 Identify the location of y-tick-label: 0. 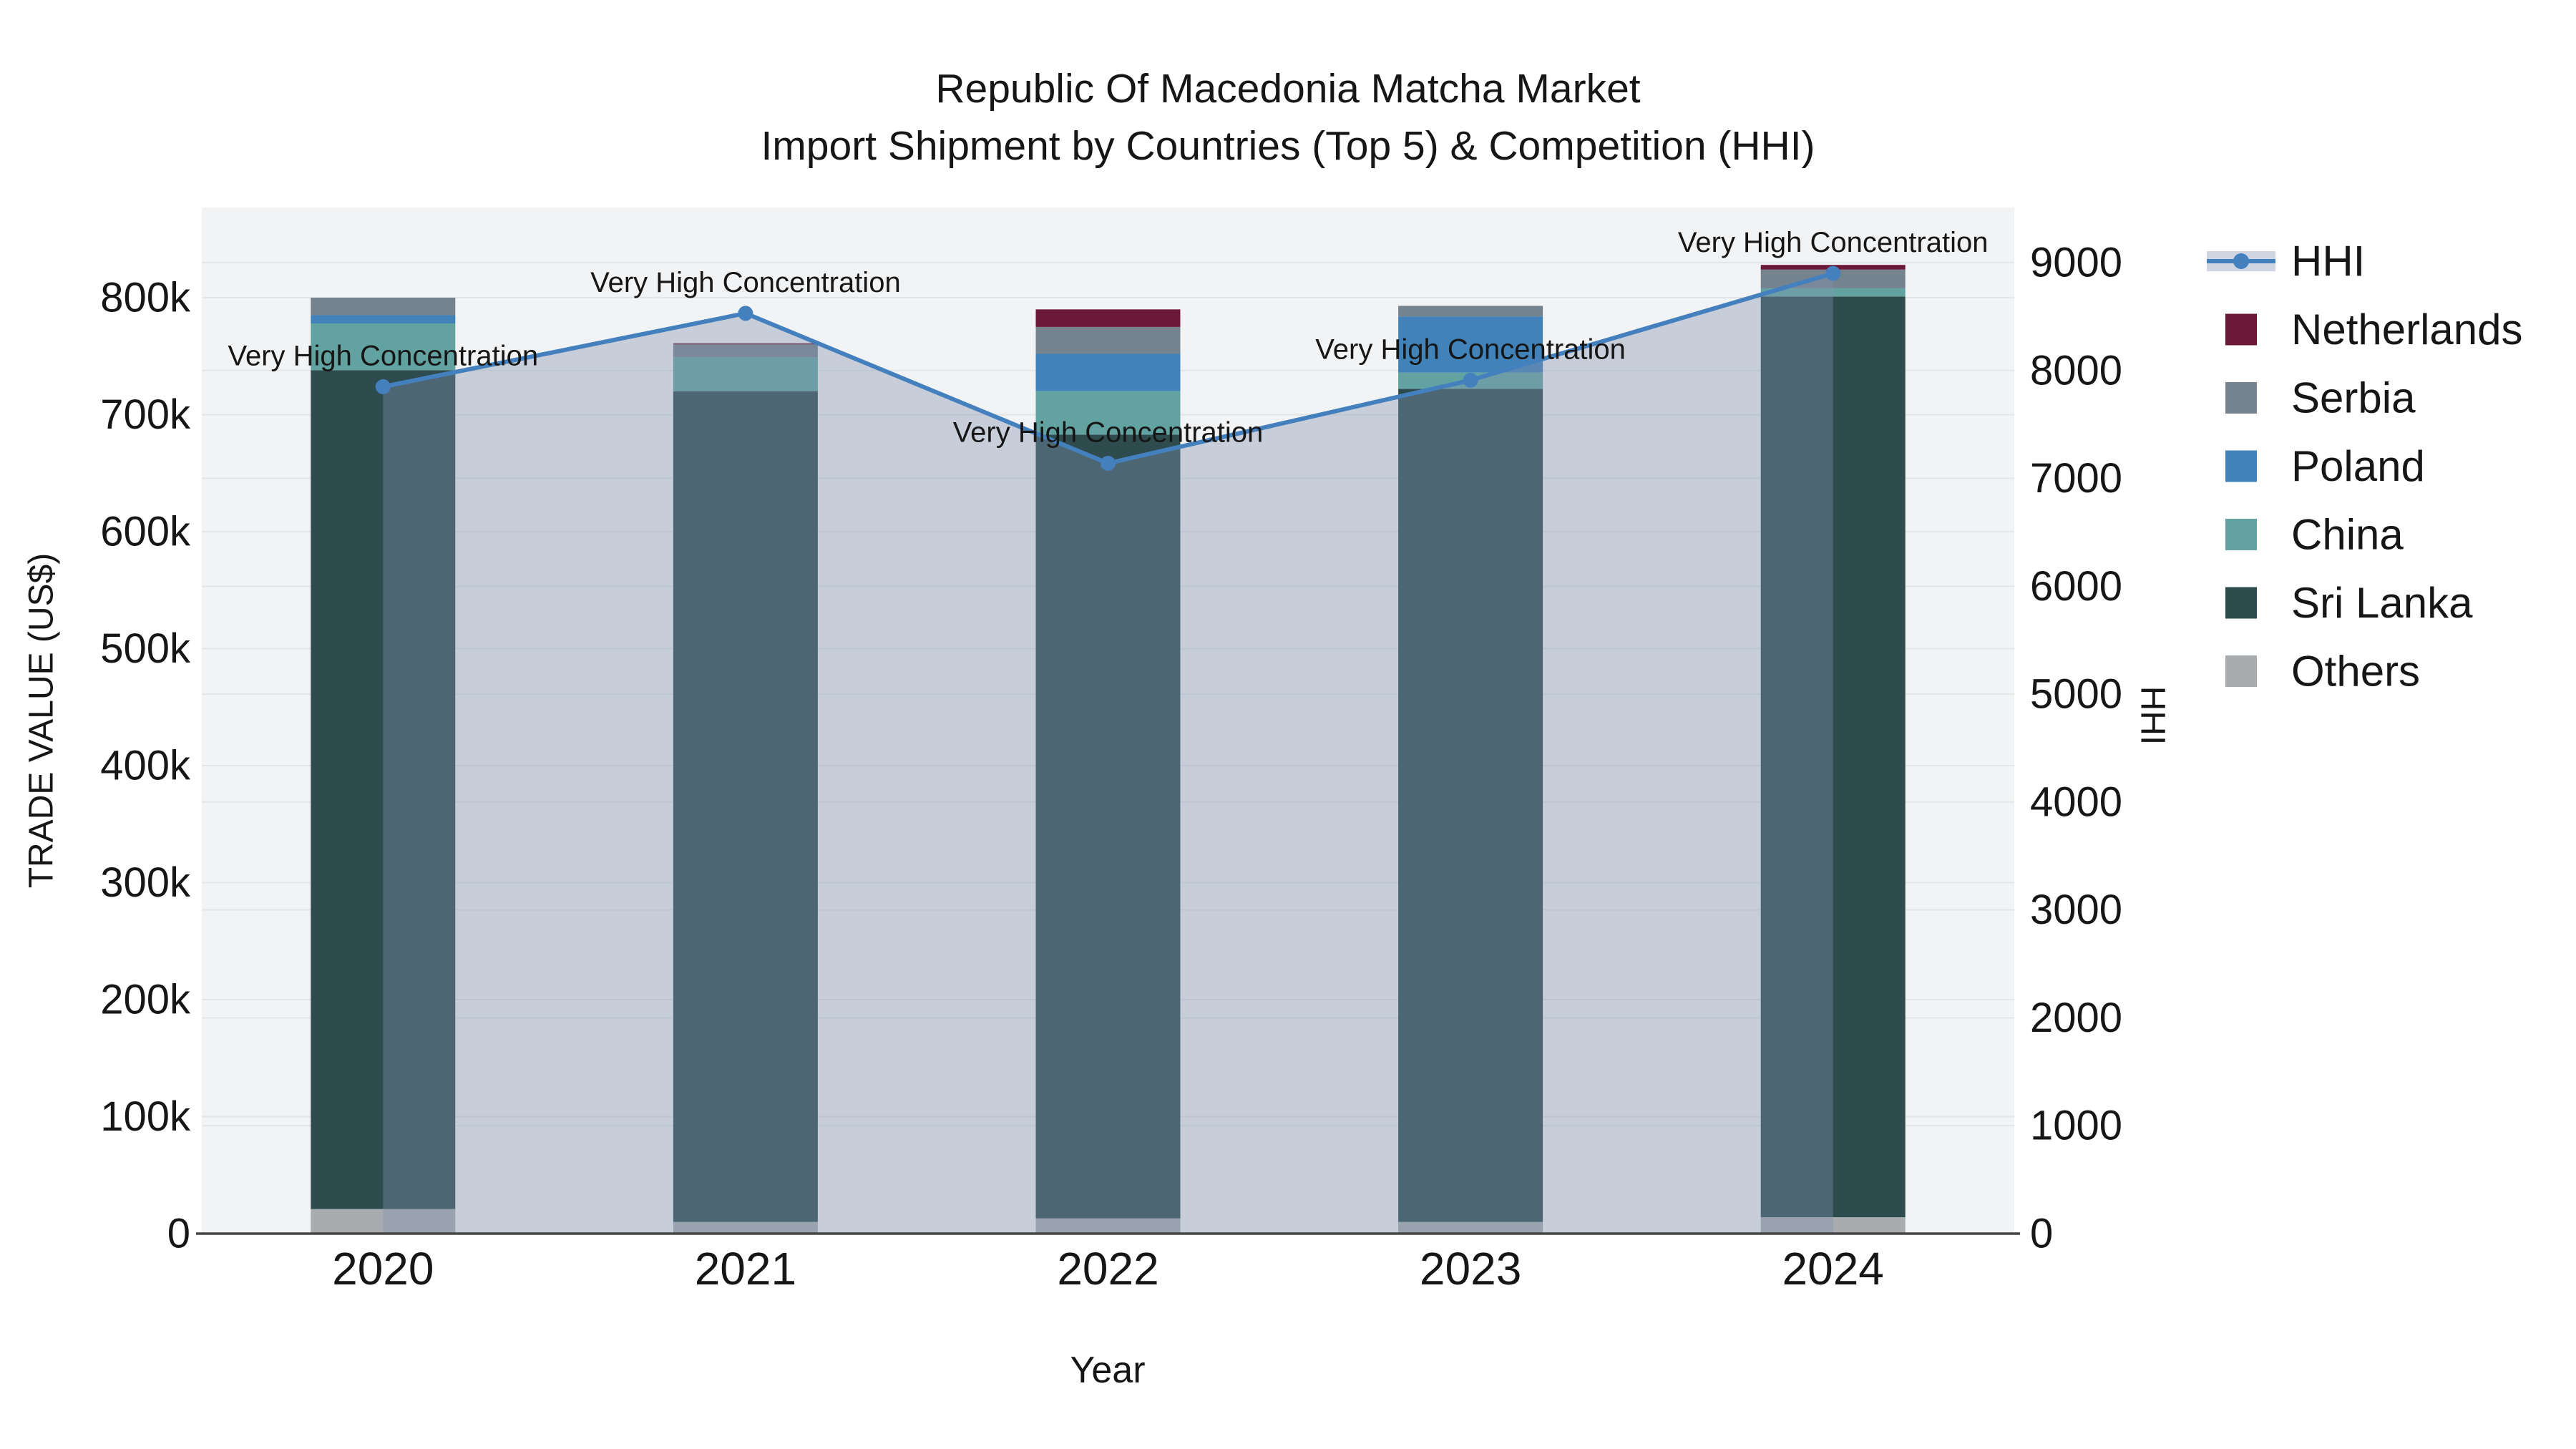
(178, 1234).